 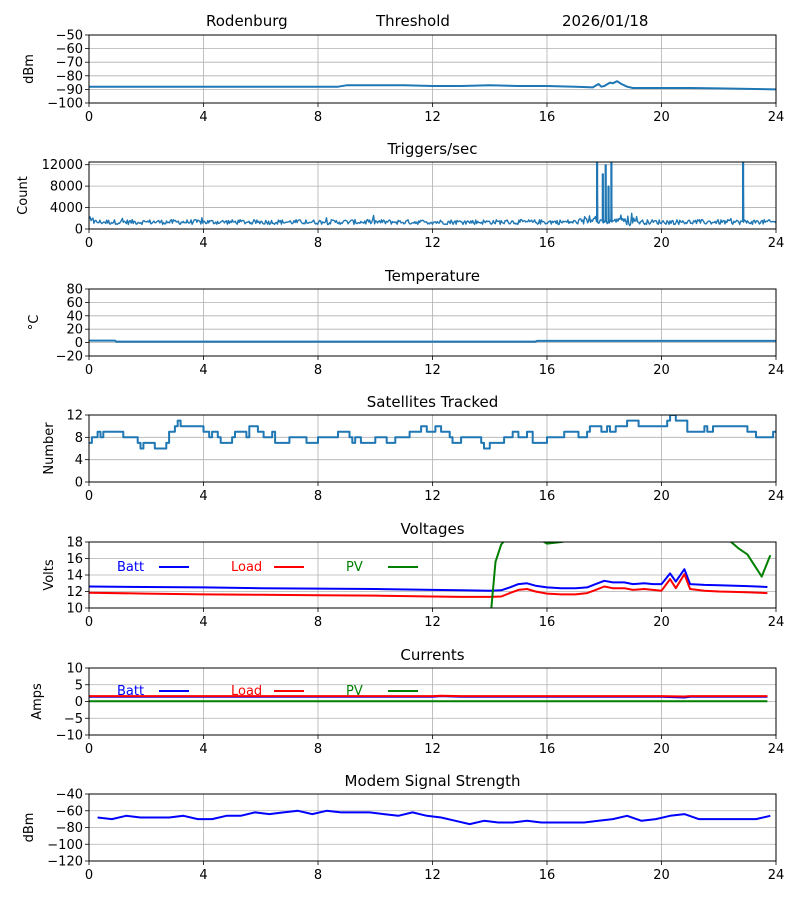 I want to click on y-tick-label: 14, so click(x=74, y=576).